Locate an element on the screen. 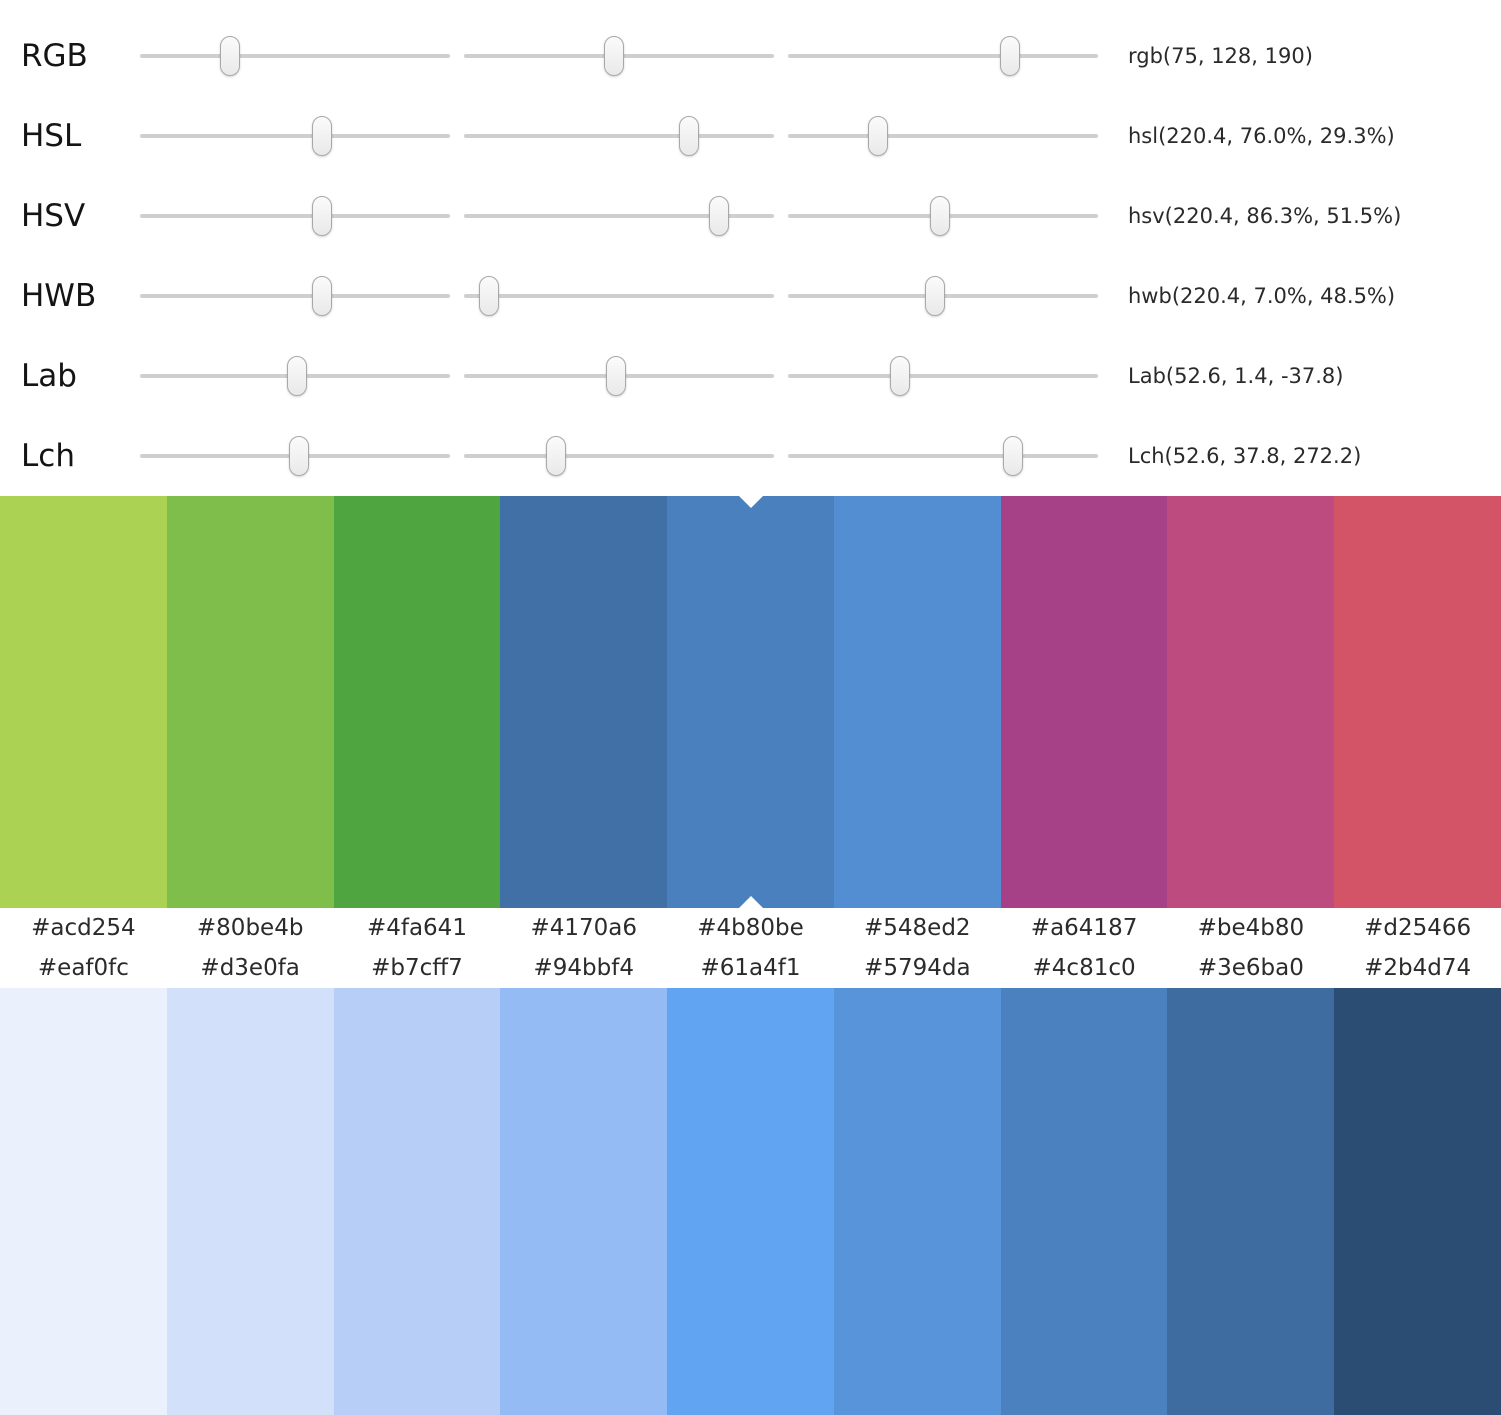 The width and height of the screenshot is (1501, 1415). color-swatch-80be4b is located at coordinates (250, 702).